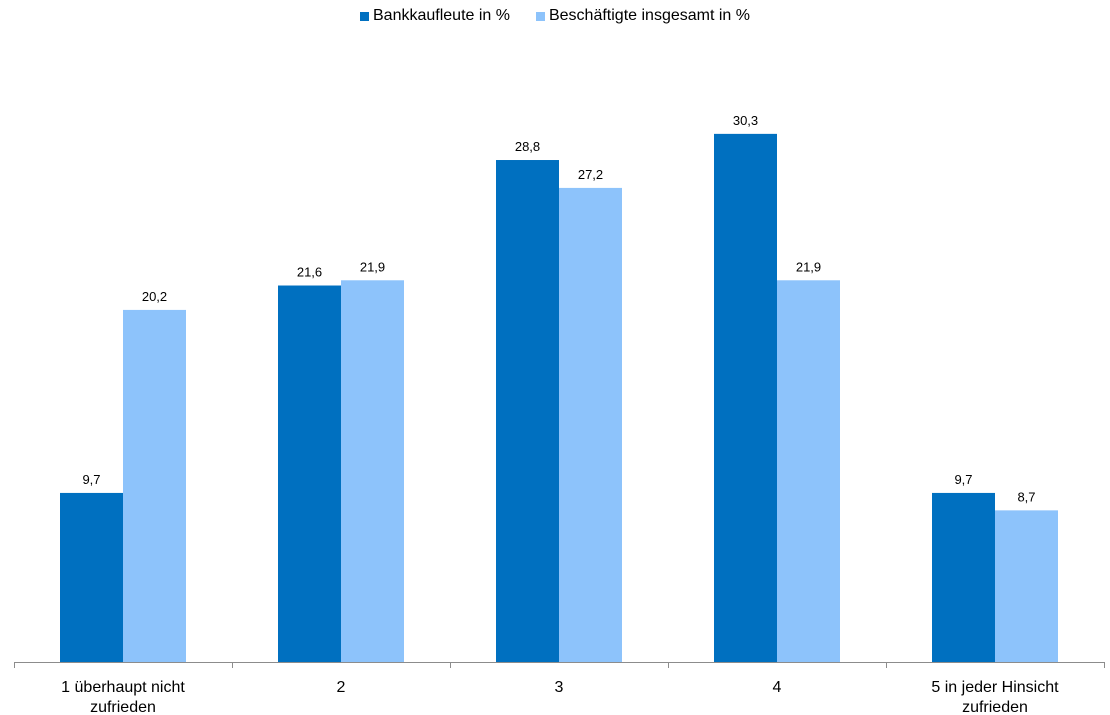 The height and width of the screenshot is (715, 1110). I want to click on x-axis, so click(559, 665).